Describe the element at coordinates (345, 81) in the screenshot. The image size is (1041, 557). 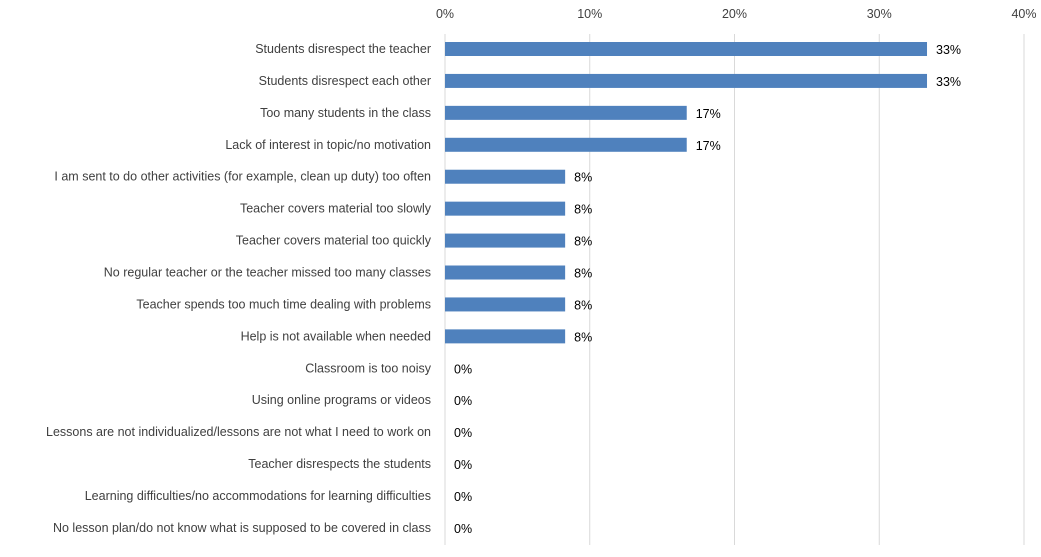
I see `category-label: Students disrespect each other` at that location.